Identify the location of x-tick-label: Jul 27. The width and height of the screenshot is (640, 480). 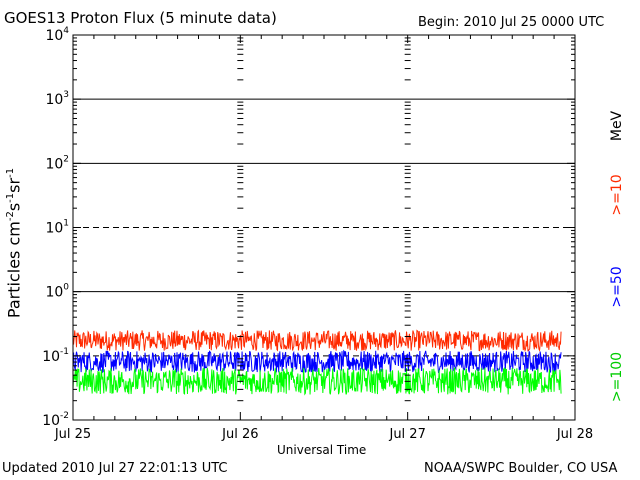
(406, 434).